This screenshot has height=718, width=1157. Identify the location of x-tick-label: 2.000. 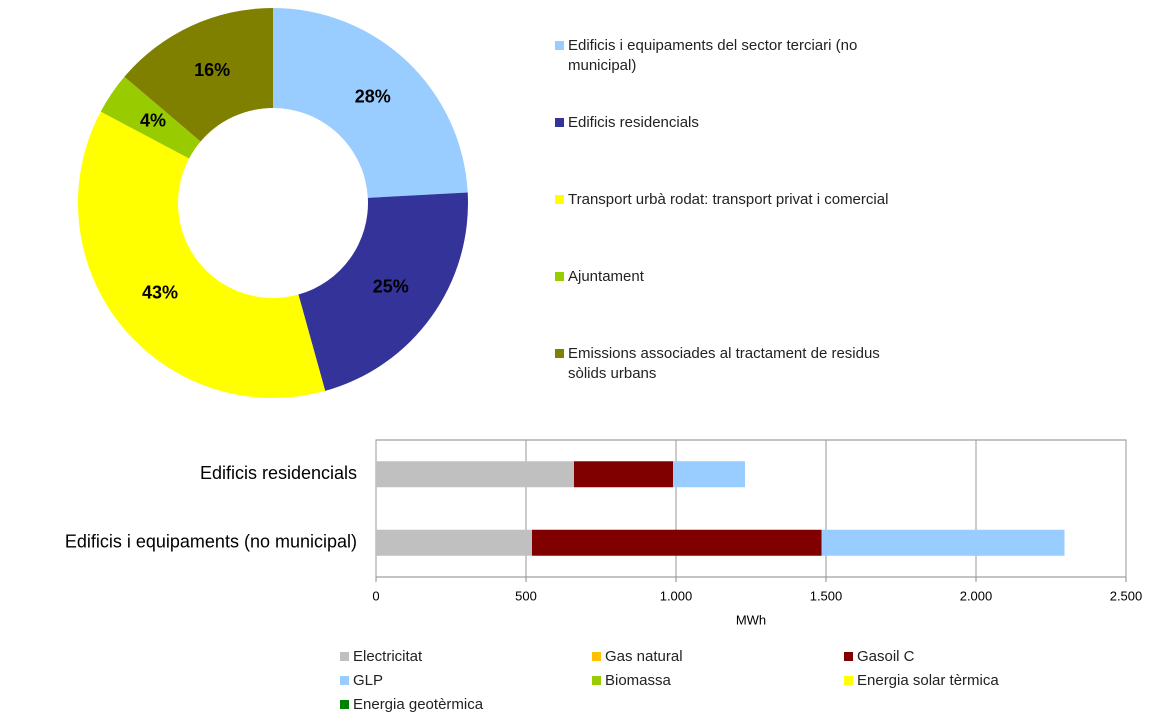
(976, 595).